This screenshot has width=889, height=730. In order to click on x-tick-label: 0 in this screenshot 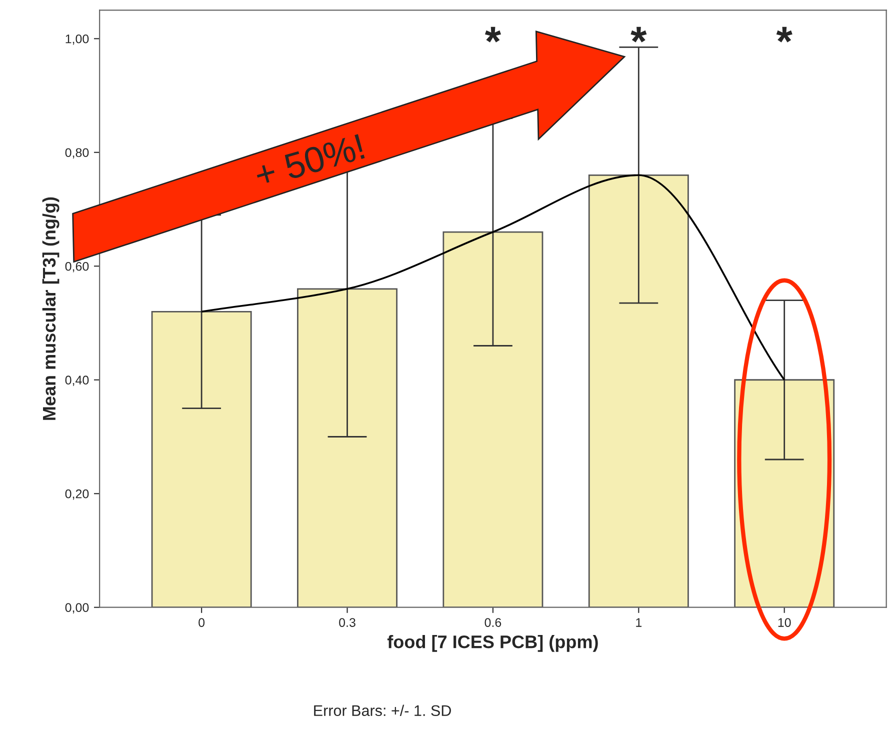, I will do `click(201, 622)`.